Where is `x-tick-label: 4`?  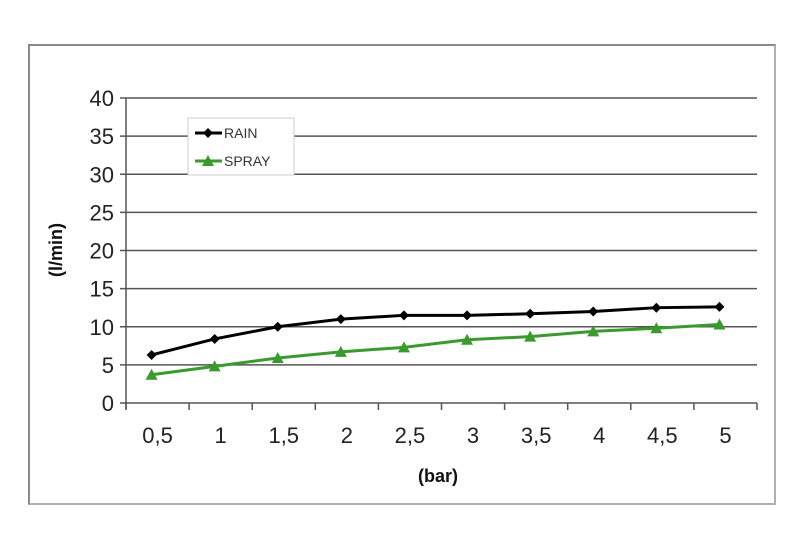
x-tick-label: 4 is located at coordinates (599, 435).